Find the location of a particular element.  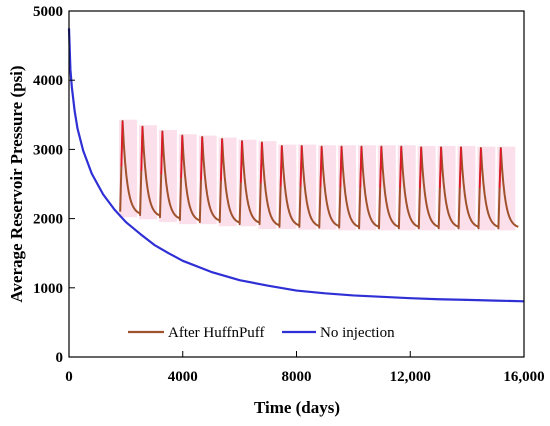

x-tick-label: 16,000 is located at coordinates (523, 377).